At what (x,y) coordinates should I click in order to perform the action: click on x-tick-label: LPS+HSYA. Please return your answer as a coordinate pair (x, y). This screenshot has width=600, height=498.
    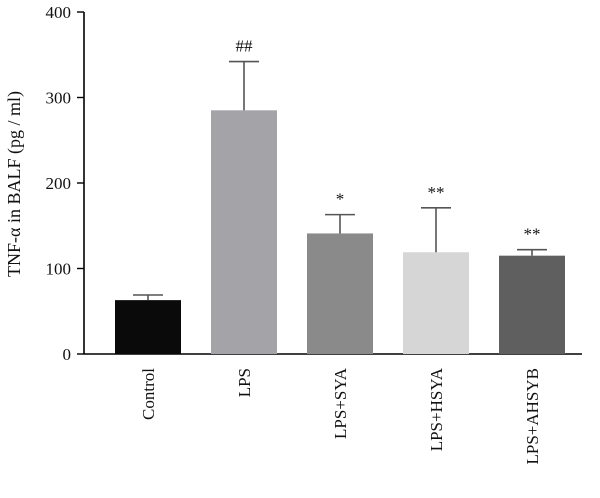
    Looking at the image, I should click on (436, 409).